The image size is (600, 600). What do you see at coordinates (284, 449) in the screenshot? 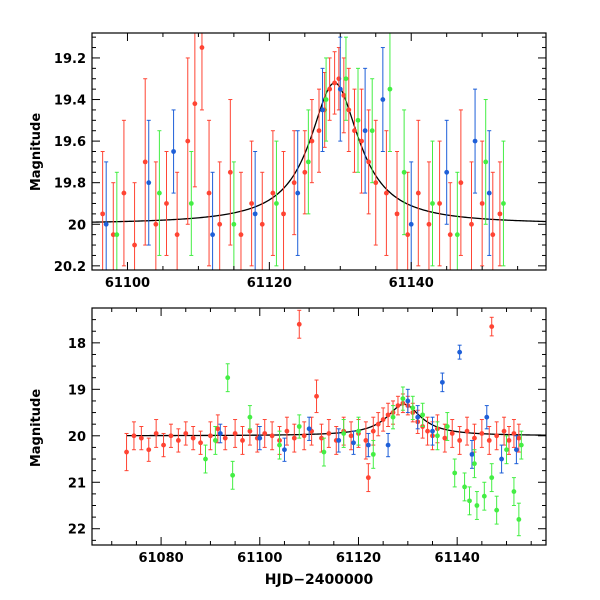
I see `bottom-blue-point` at bounding box center [284, 449].